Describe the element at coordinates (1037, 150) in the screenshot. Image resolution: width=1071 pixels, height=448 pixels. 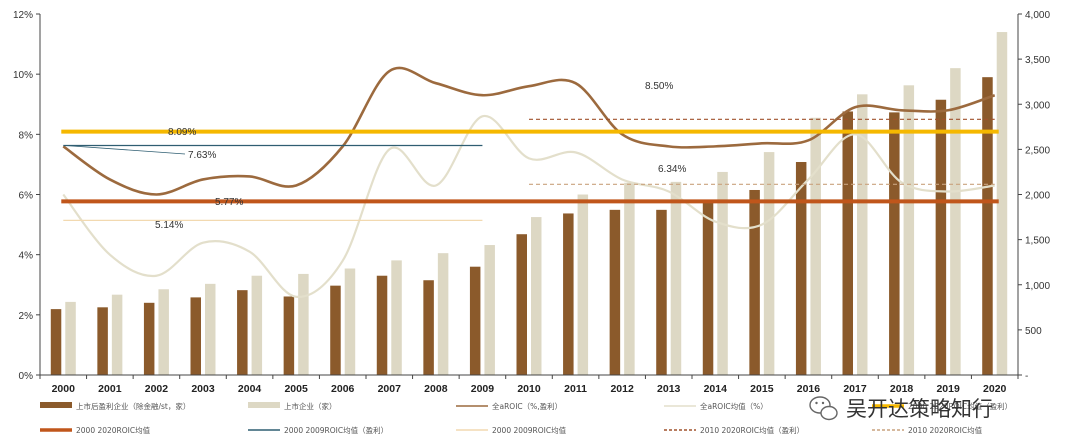
I see `right-tick-label-5: 2,500` at that location.